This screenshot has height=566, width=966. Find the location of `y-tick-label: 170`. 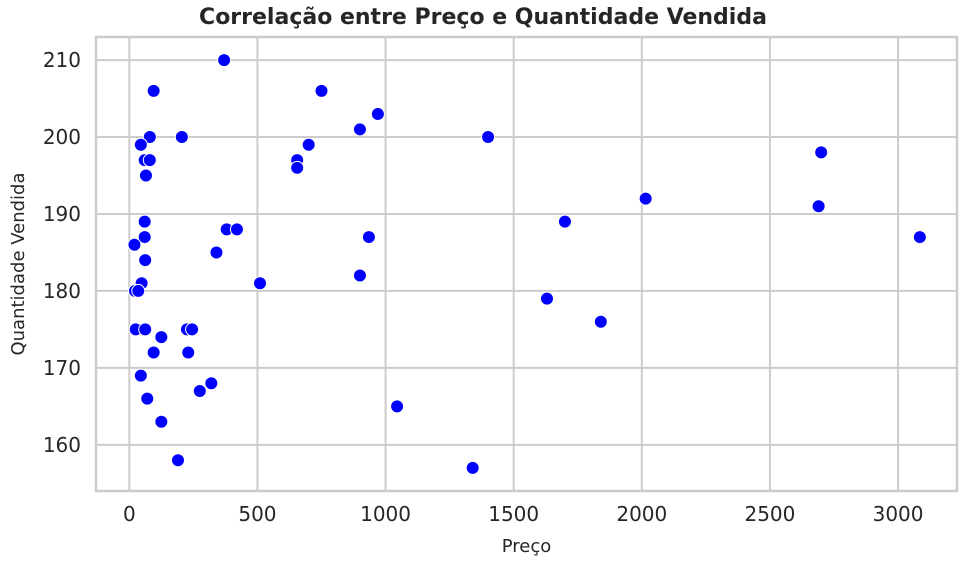

y-tick-label: 170 is located at coordinates (62, 368).